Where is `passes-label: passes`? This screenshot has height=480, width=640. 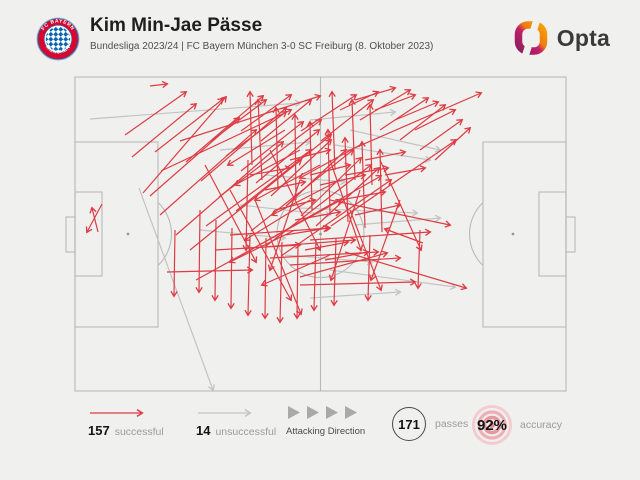 passes-label: passes is located at coordinates (452, 424).